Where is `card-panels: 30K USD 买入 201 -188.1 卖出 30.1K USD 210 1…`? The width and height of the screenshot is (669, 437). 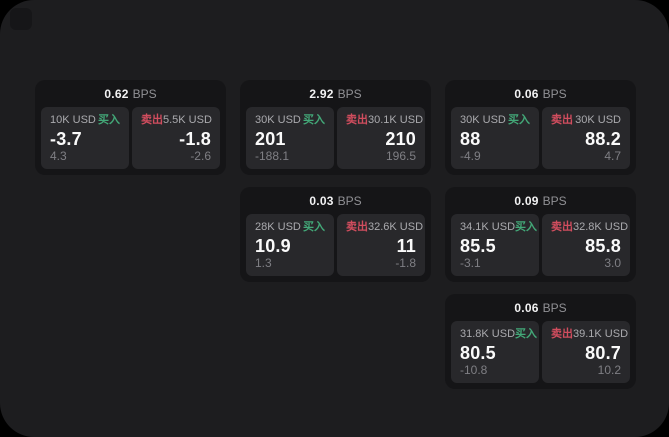
card-panels: 30K USD 买入 201 -188.1 卖出 30.1K USD 210 1… is located at coordinates (335, 141).